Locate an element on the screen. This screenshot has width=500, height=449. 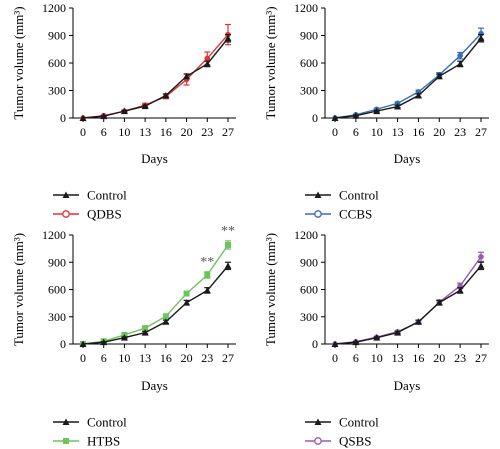
series-line-ccbs is located at coordinates (408, 76).